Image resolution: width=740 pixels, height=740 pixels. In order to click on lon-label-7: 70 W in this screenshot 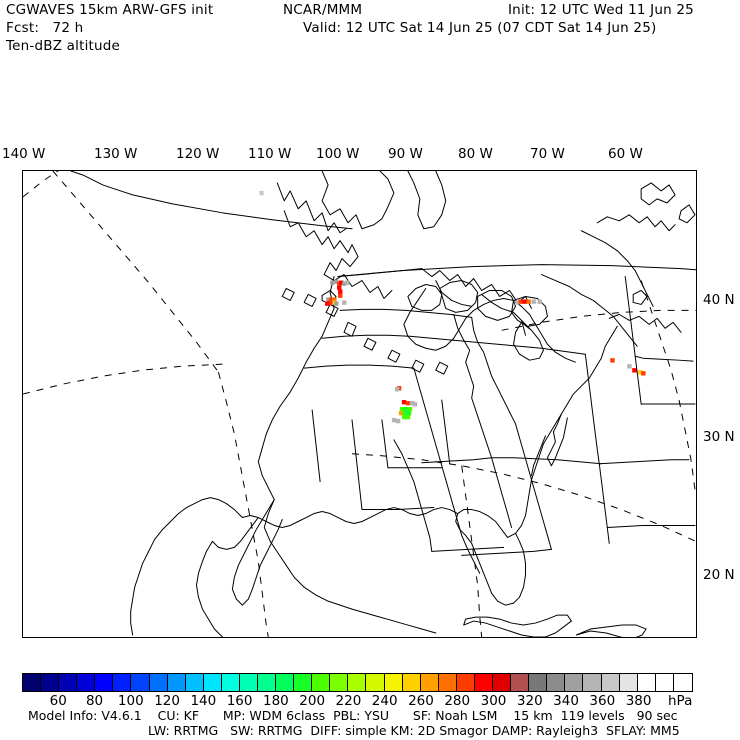, I will do `click(547, 154)`.